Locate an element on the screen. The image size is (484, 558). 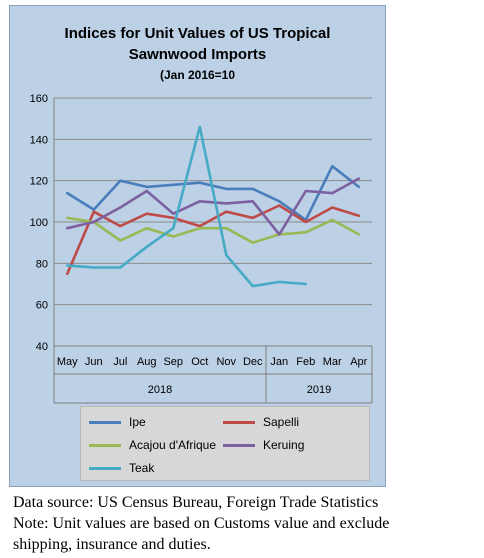
x-tick-label: Sep is located at coordinates (173, 362).